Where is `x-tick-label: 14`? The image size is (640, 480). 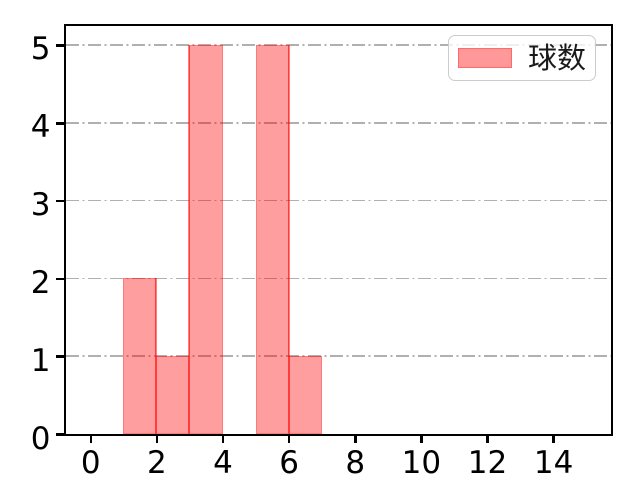 x-tick-label: 14 is located at coordinates (553, 462).